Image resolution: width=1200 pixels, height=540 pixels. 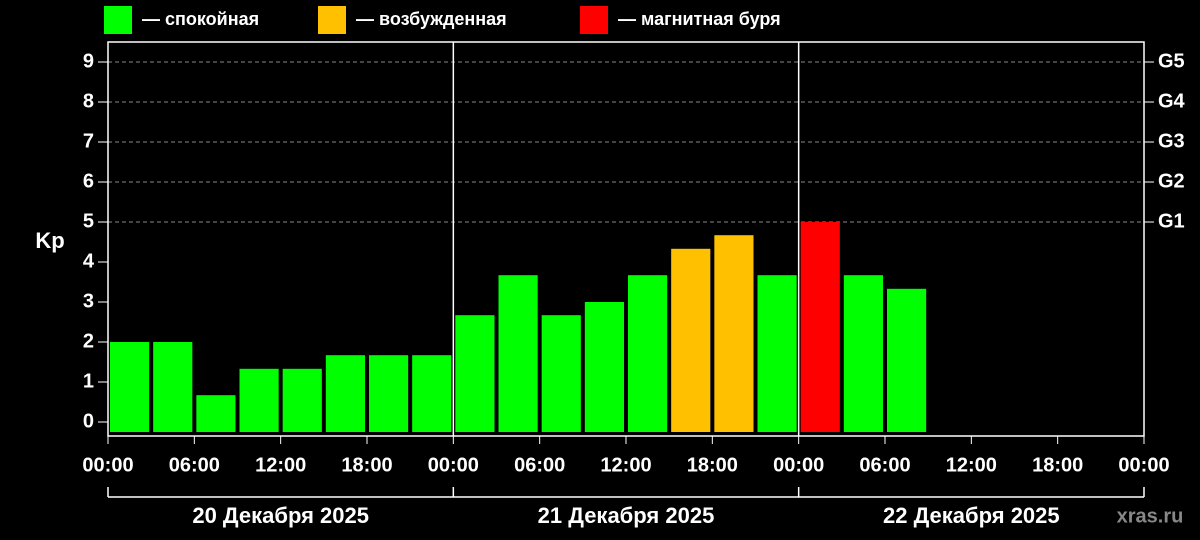 What do you see at coordinates (88, 61) in the screenshot?
I see `y-tick-label: 9` at bounding box center [88, 61].